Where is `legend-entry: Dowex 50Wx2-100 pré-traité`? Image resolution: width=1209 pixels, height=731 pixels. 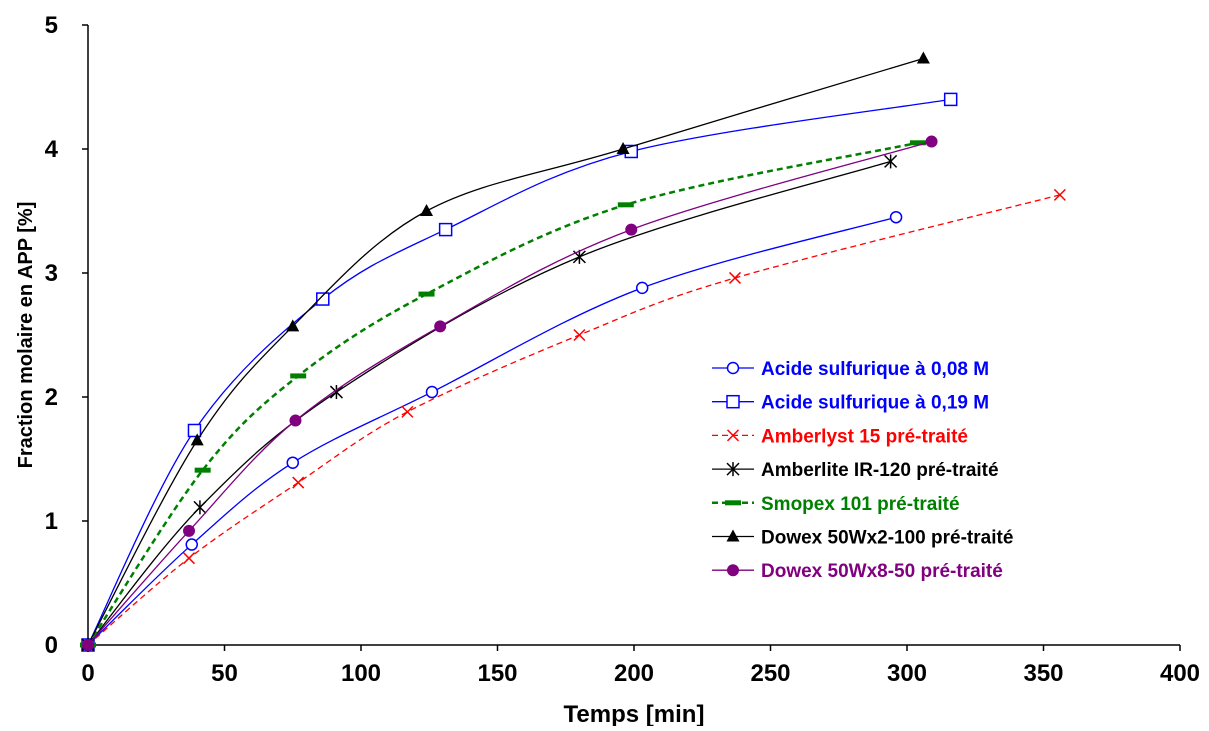 legend-entry: Dowex 50Wx2-100 pré-traité is located at coordinates (862, 538).